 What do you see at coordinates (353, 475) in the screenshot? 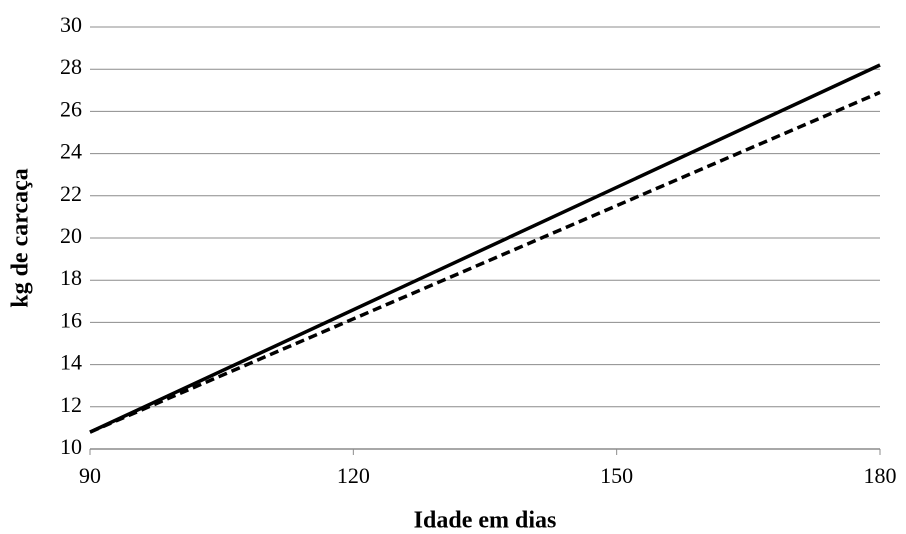
I see `x-tick-label: 120` at bounding box center [353, 475].